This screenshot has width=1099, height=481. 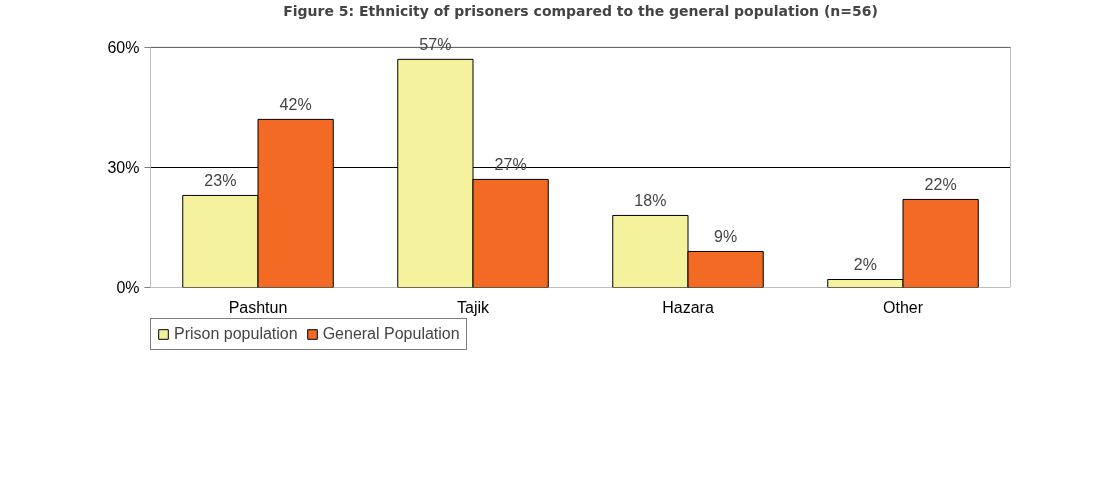 What do you see at coordinates (865, 265) in the screenshot?
I see `data-label: 2%` at bounding box center [865, 265].